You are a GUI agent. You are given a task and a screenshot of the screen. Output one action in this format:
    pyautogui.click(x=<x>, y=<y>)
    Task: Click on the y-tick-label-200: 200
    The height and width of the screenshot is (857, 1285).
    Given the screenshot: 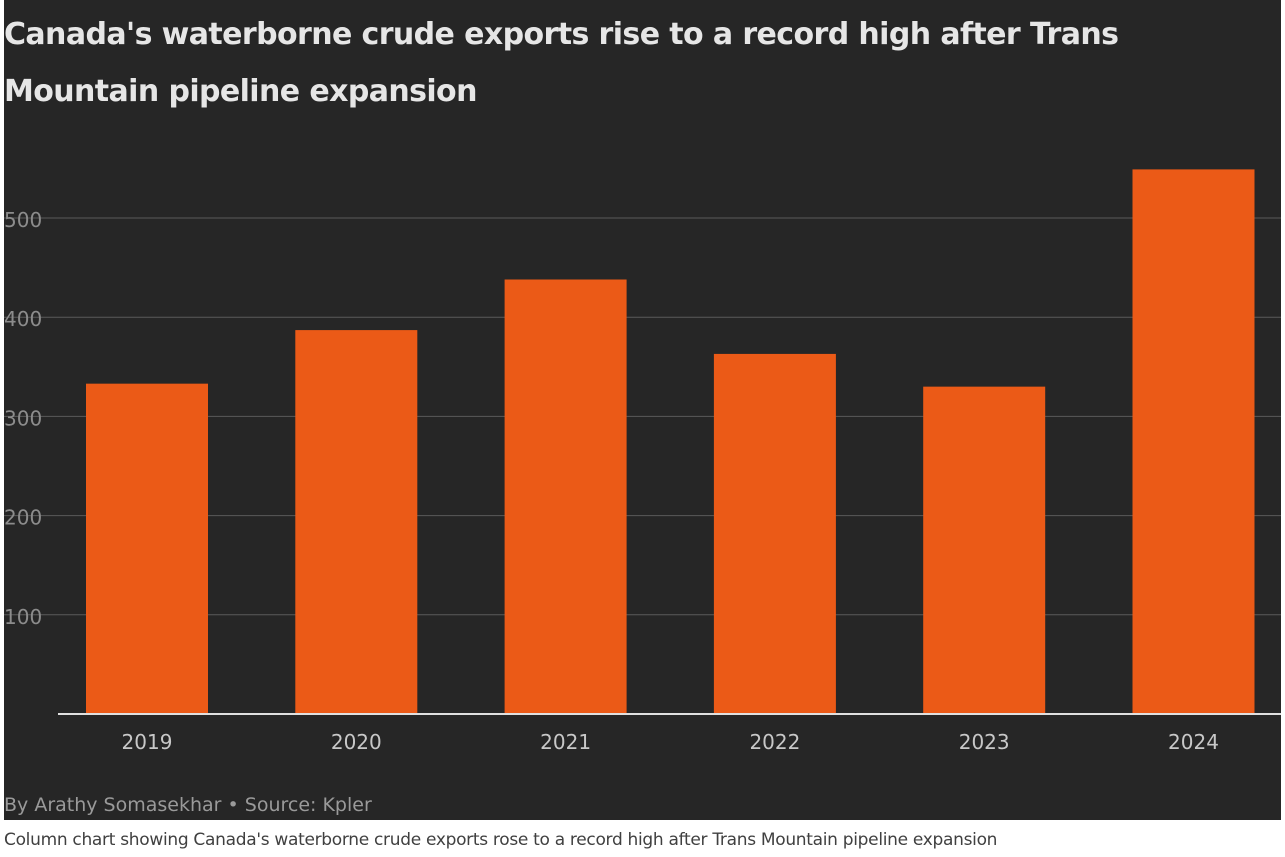 What is the action you would take?
    pyautogui.click(x=23, y=518)
    